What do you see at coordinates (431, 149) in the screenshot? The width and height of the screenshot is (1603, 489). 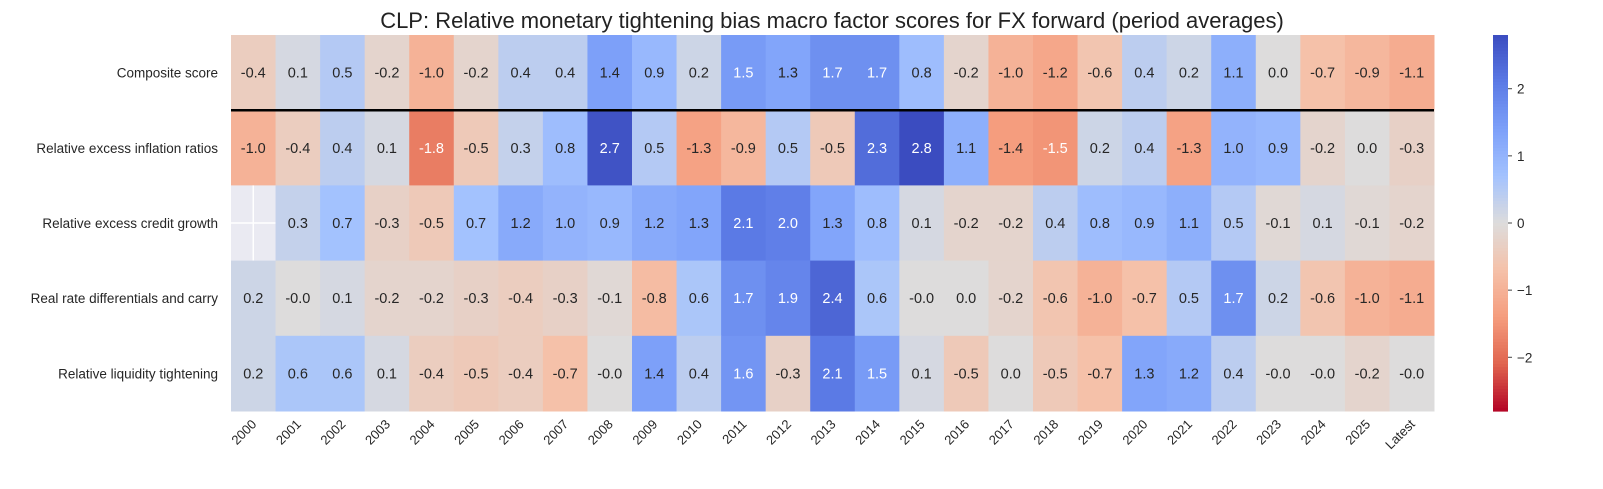 I see `cell-value-label: -1.8` at bounding box center [431, 149].